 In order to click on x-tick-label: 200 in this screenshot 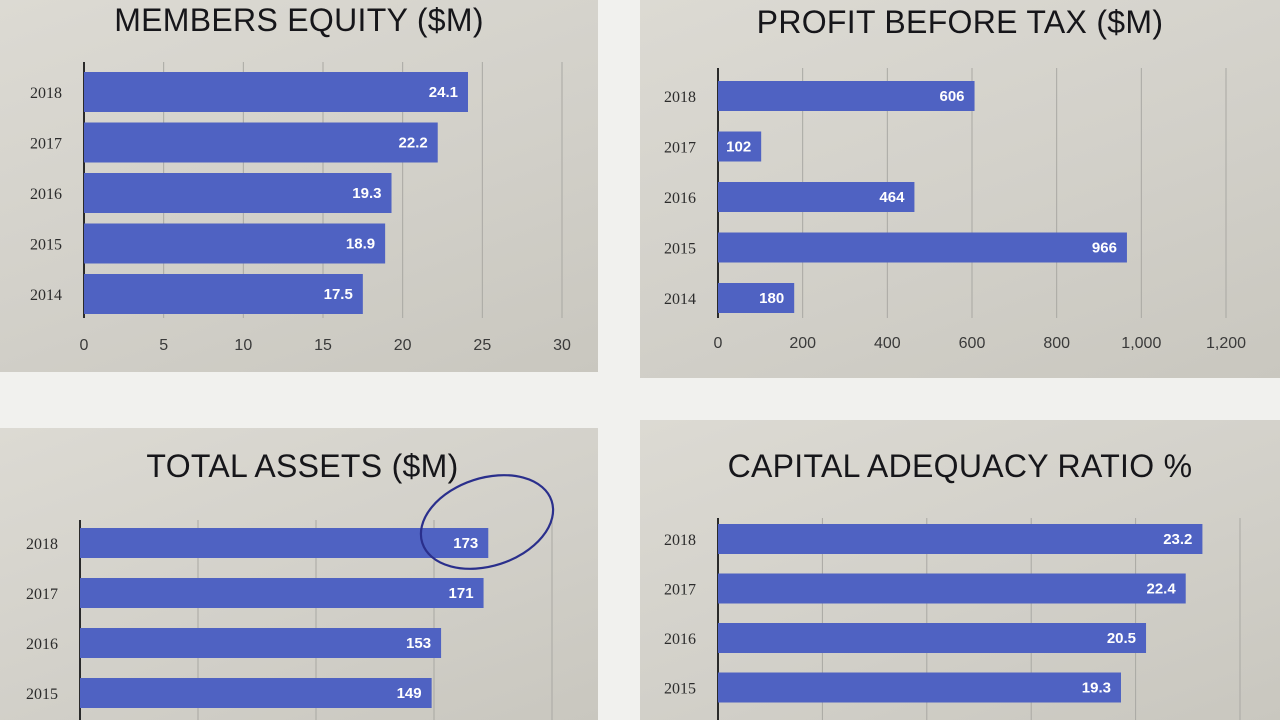, I will do `click(802, 343)`.